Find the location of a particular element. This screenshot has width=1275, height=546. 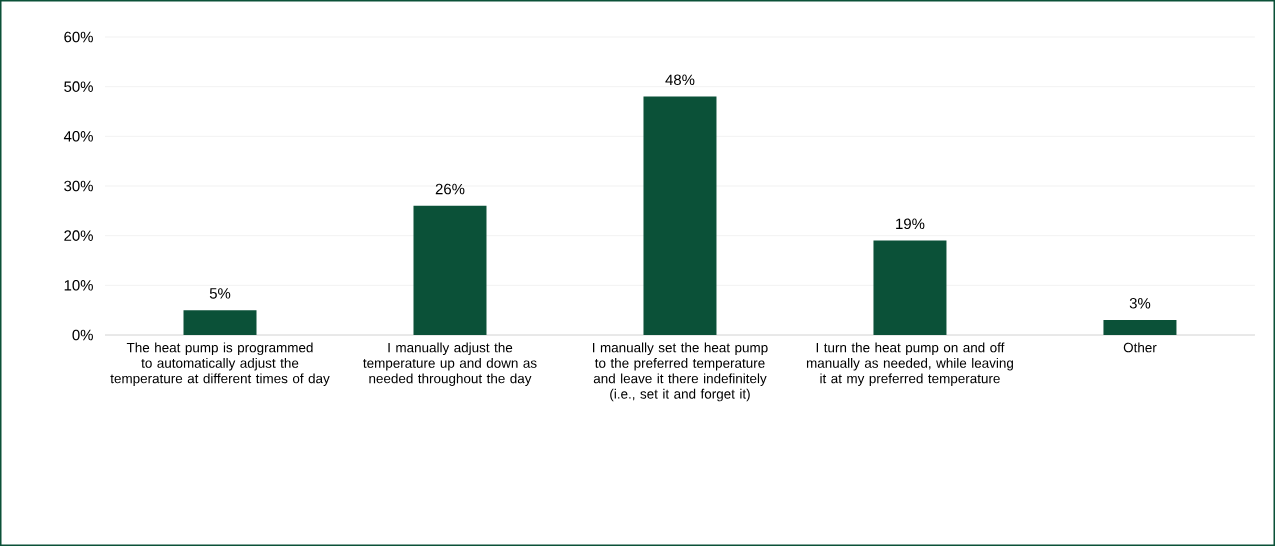

data-label: 48% is located at coordinates (680, 80).